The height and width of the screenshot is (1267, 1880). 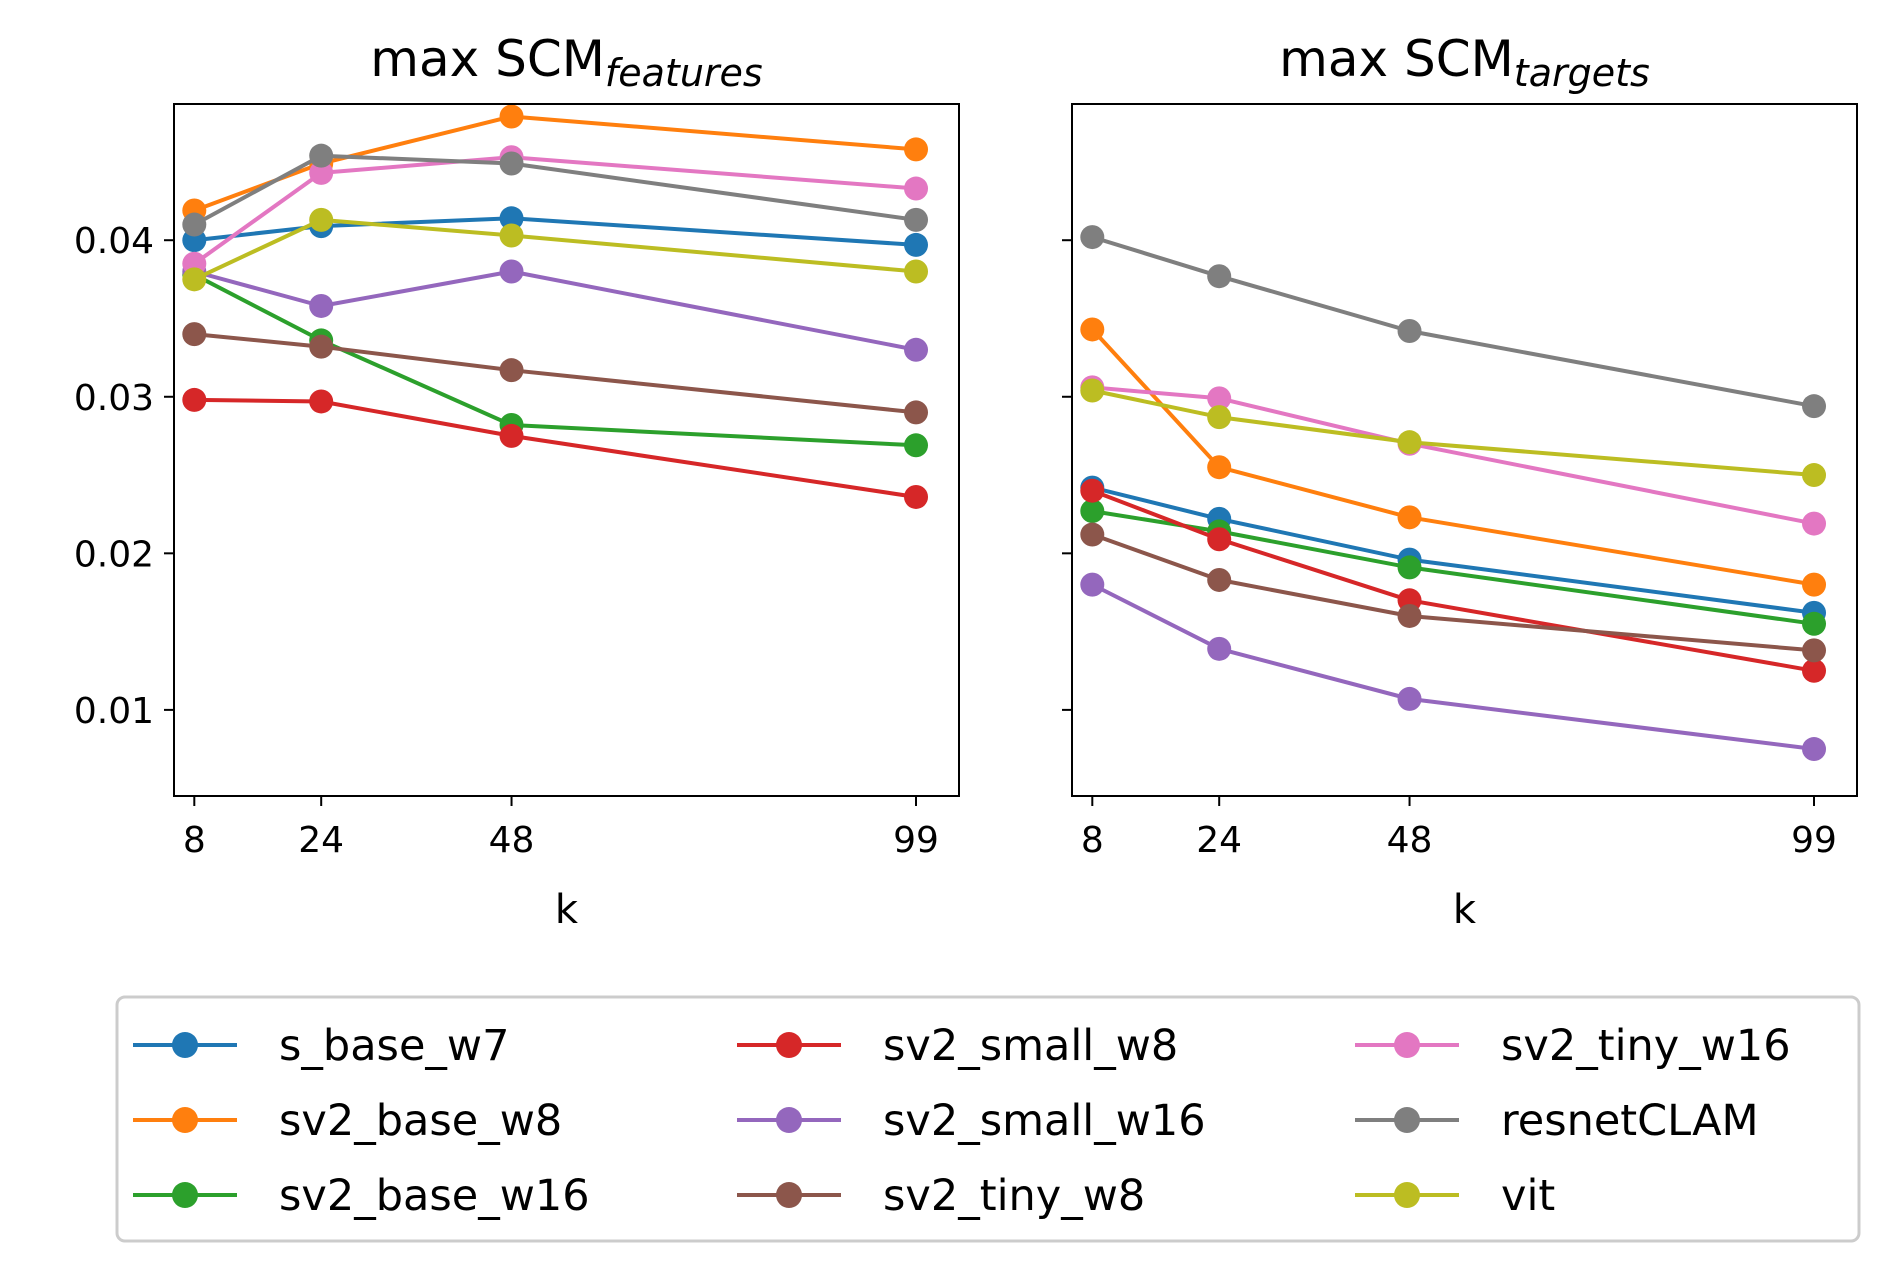 I want to click on legend-entry-sv2_small_w8: sv2_small_w8, so click(x=957, y=1046).